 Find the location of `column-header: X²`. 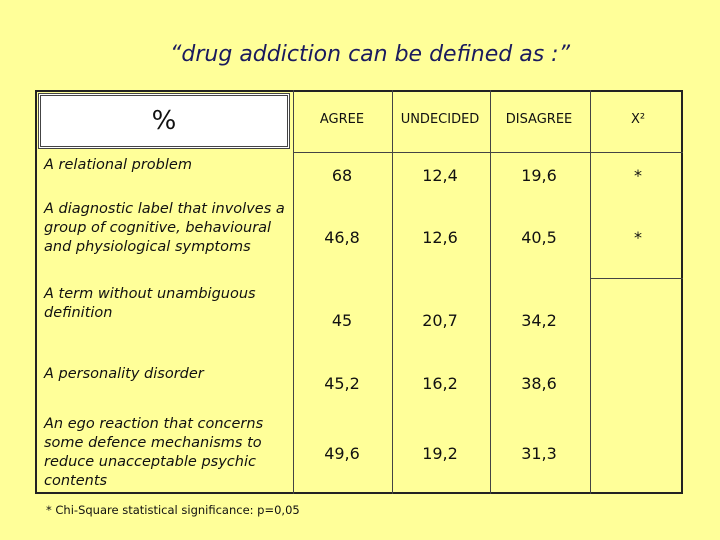

column-header: X² is located at coordinates (638, 119).